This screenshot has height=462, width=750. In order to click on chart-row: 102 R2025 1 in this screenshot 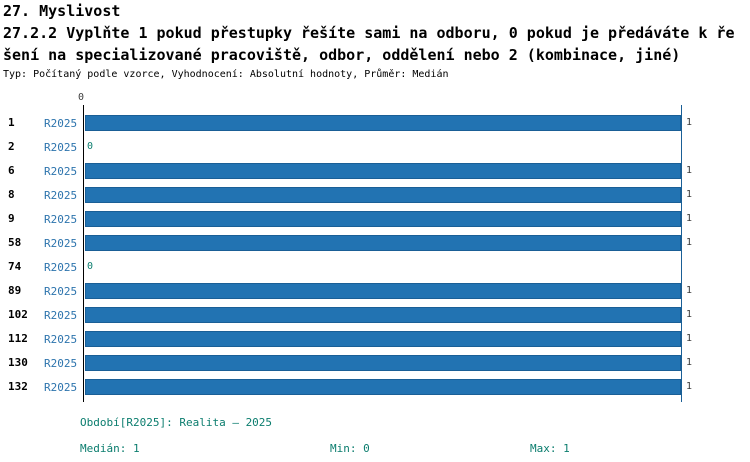, I will do `click(375, 315)`.